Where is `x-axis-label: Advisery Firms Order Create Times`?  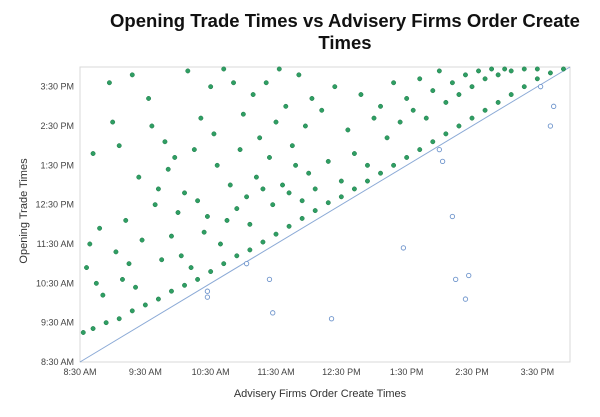 x-axis-label: Advisery Firms Order Create Times is located at coordinates (320, 394).